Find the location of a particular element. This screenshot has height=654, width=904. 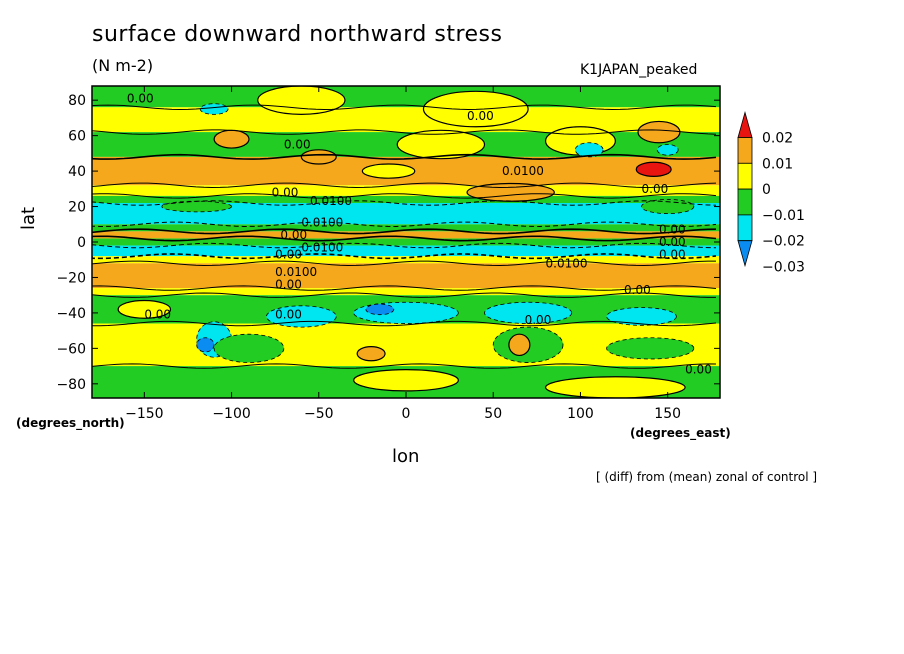

x-axis-units: (degrees_east) is located at coordinates (680, 433).